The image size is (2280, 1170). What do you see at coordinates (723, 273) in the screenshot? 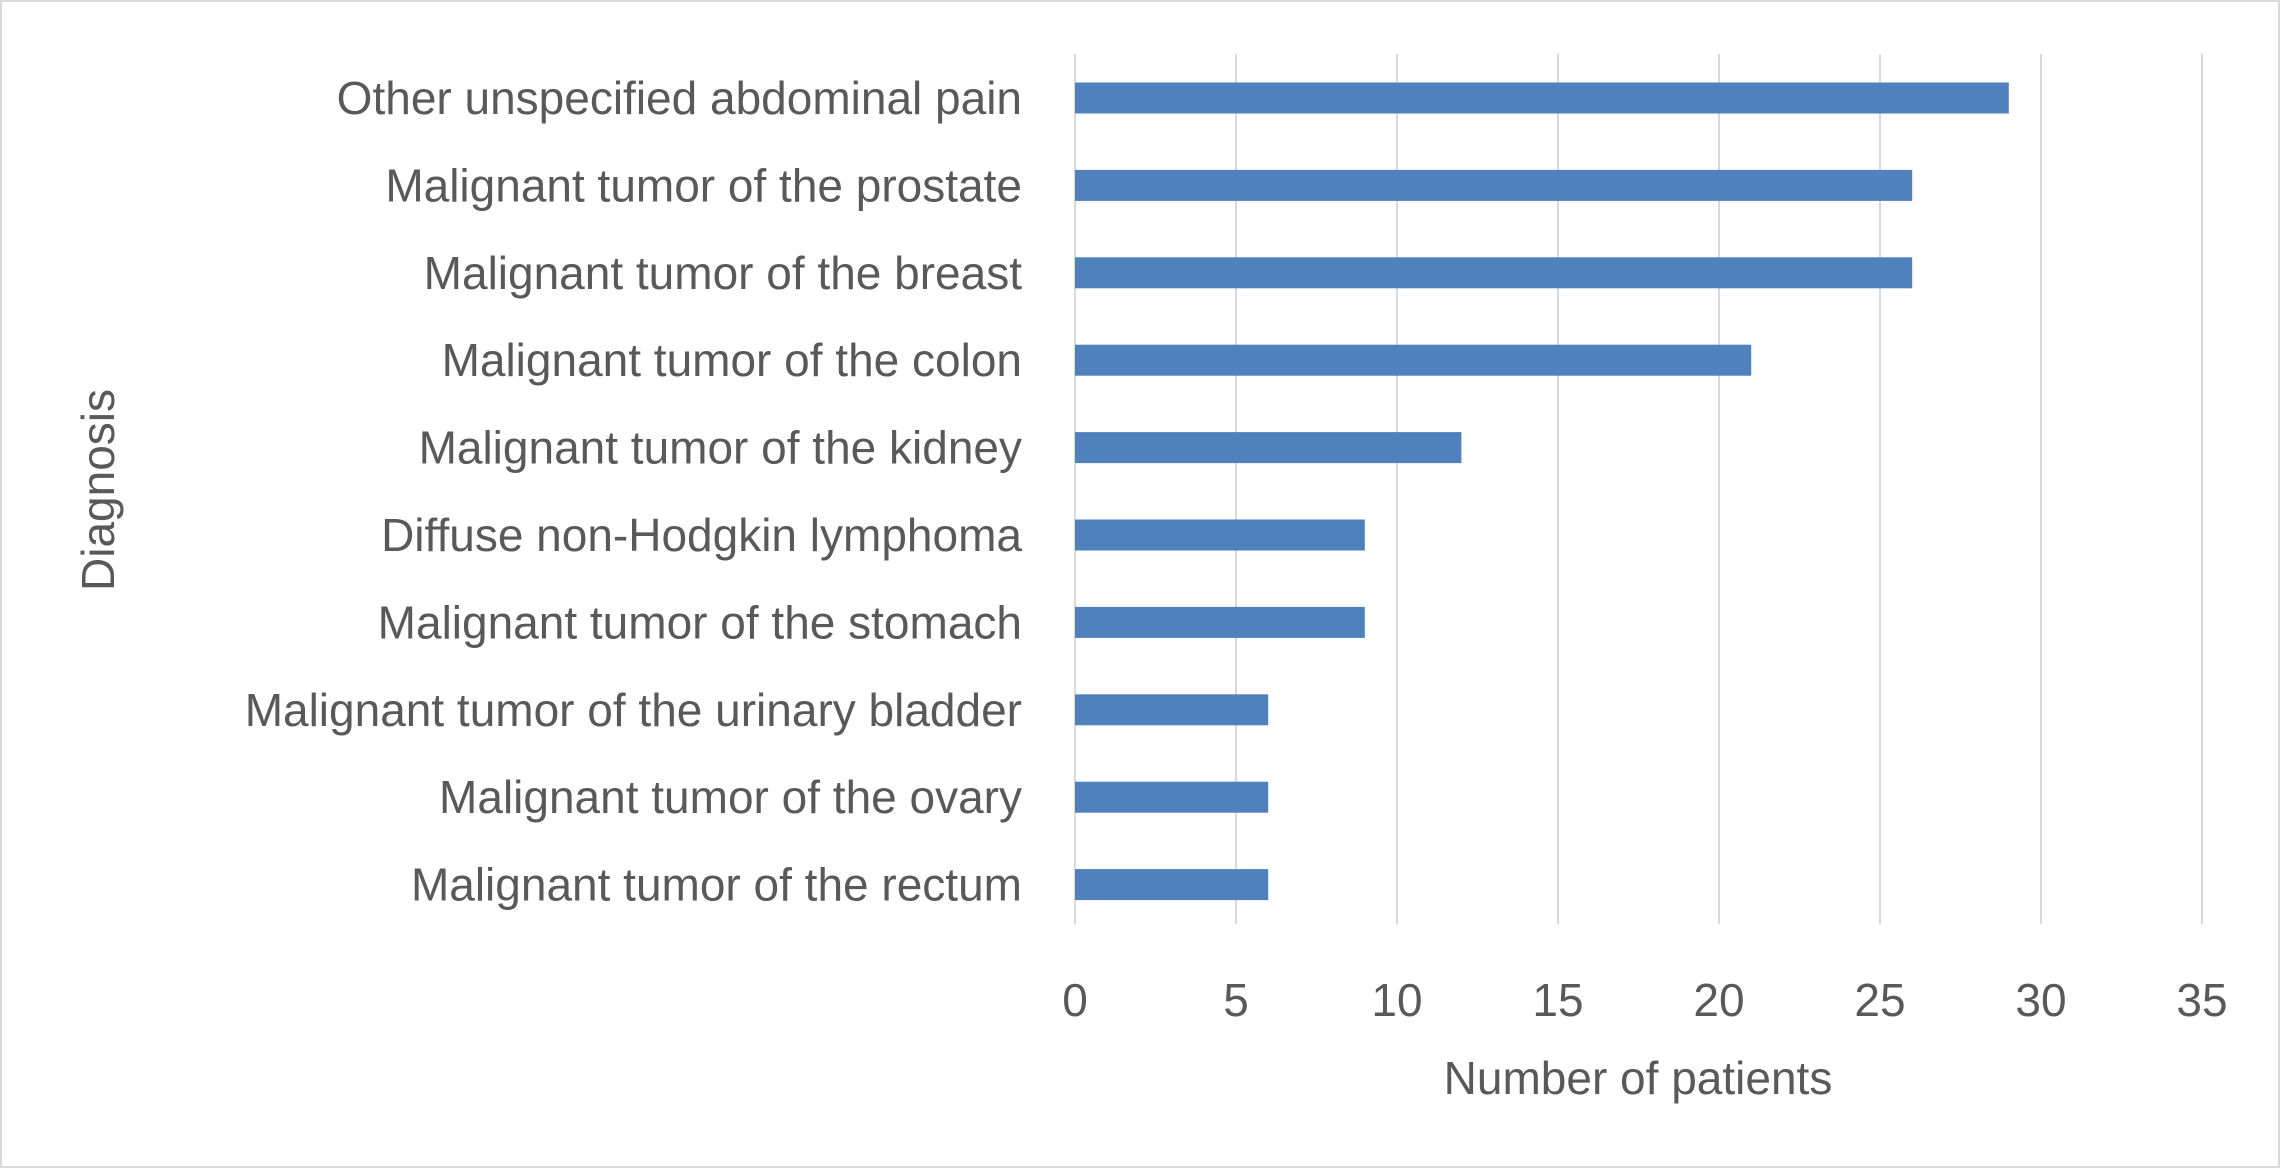
I see `category-label: Malignant tumor of the breast` at bounding box center [723, 273].